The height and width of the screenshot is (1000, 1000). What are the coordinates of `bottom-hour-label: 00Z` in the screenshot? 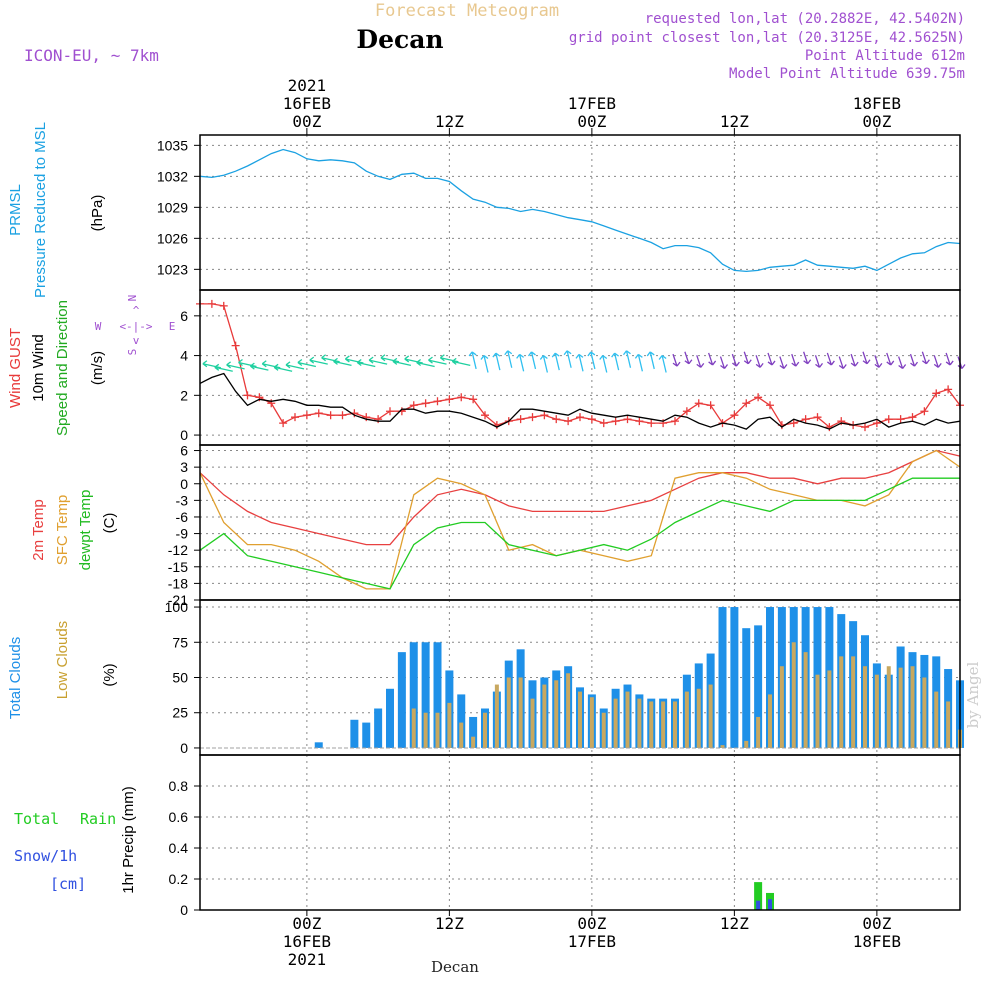 It's located at (306, 923).